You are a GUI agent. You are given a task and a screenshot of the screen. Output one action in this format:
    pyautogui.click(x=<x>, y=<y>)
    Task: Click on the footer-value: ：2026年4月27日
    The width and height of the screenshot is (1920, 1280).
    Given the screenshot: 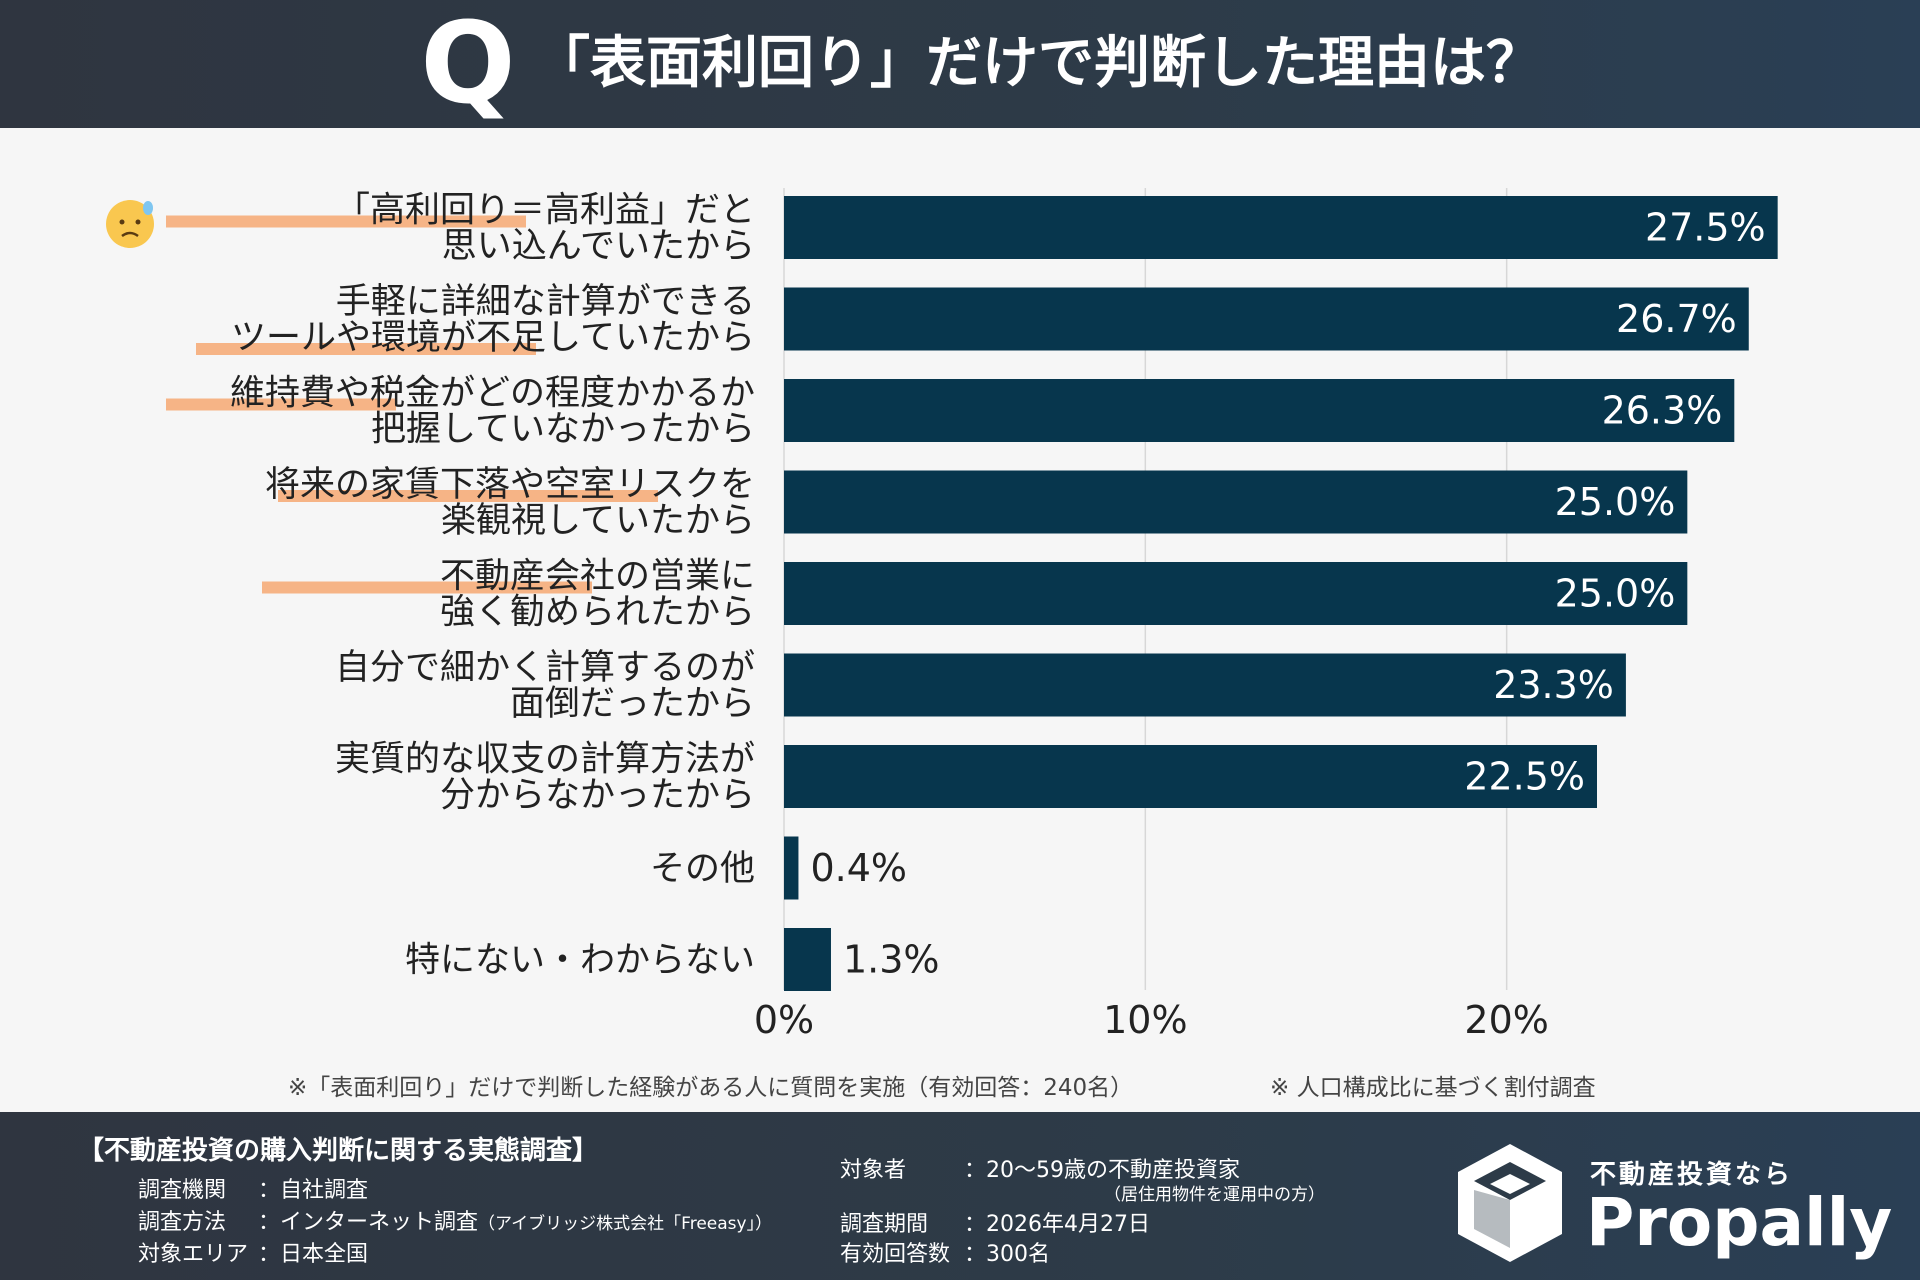 What is the action you would take?
    pyautogui.click(x=1057, y=1224)
    